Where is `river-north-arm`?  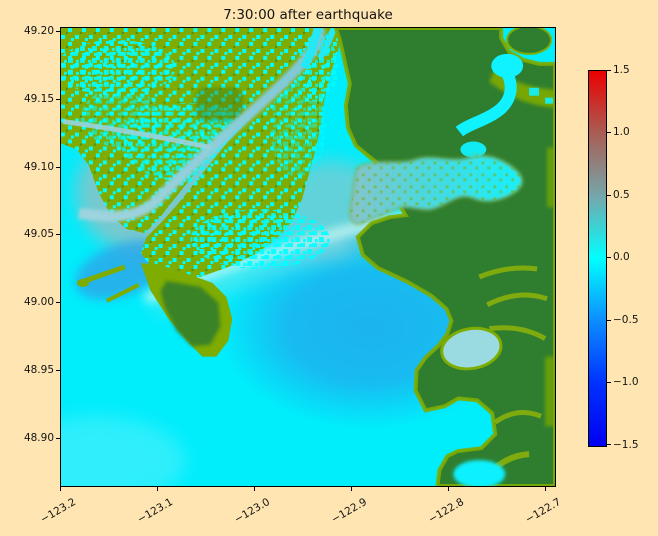
river-north-arm is located at coordinates (136, 134).